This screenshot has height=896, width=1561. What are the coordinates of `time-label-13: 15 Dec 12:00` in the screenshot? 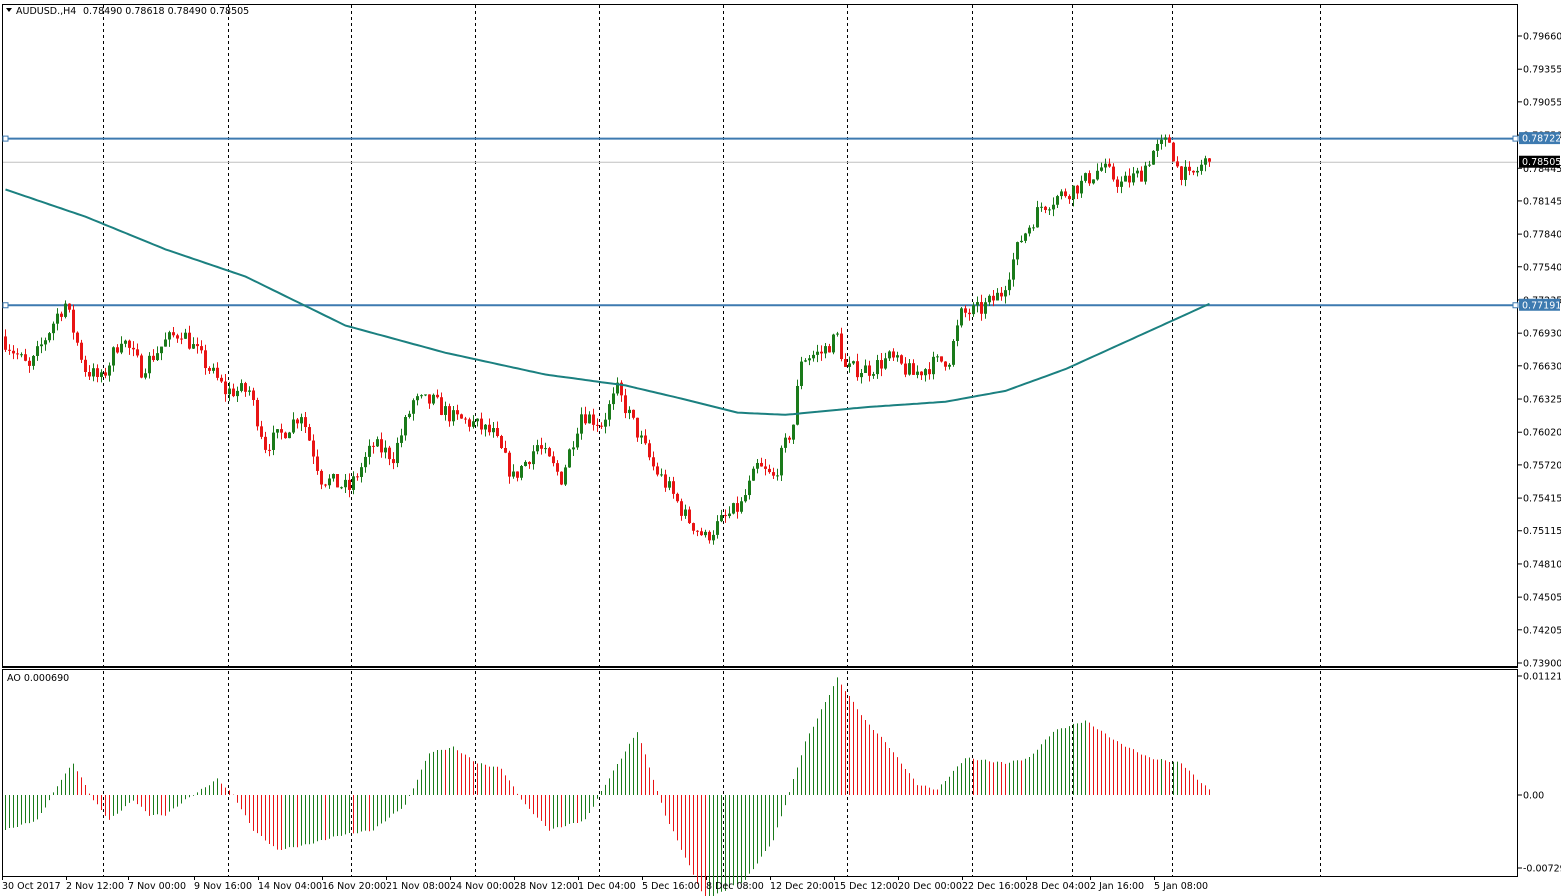 It's located at (866, 886).